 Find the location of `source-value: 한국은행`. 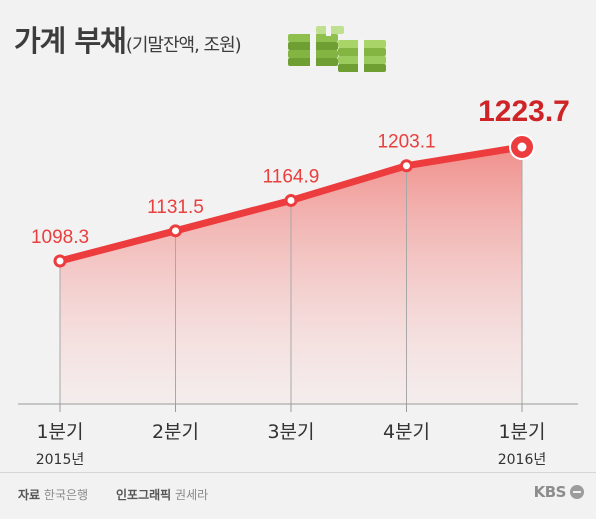

source-value: 한국은행 is located at coordinates (66, 495).